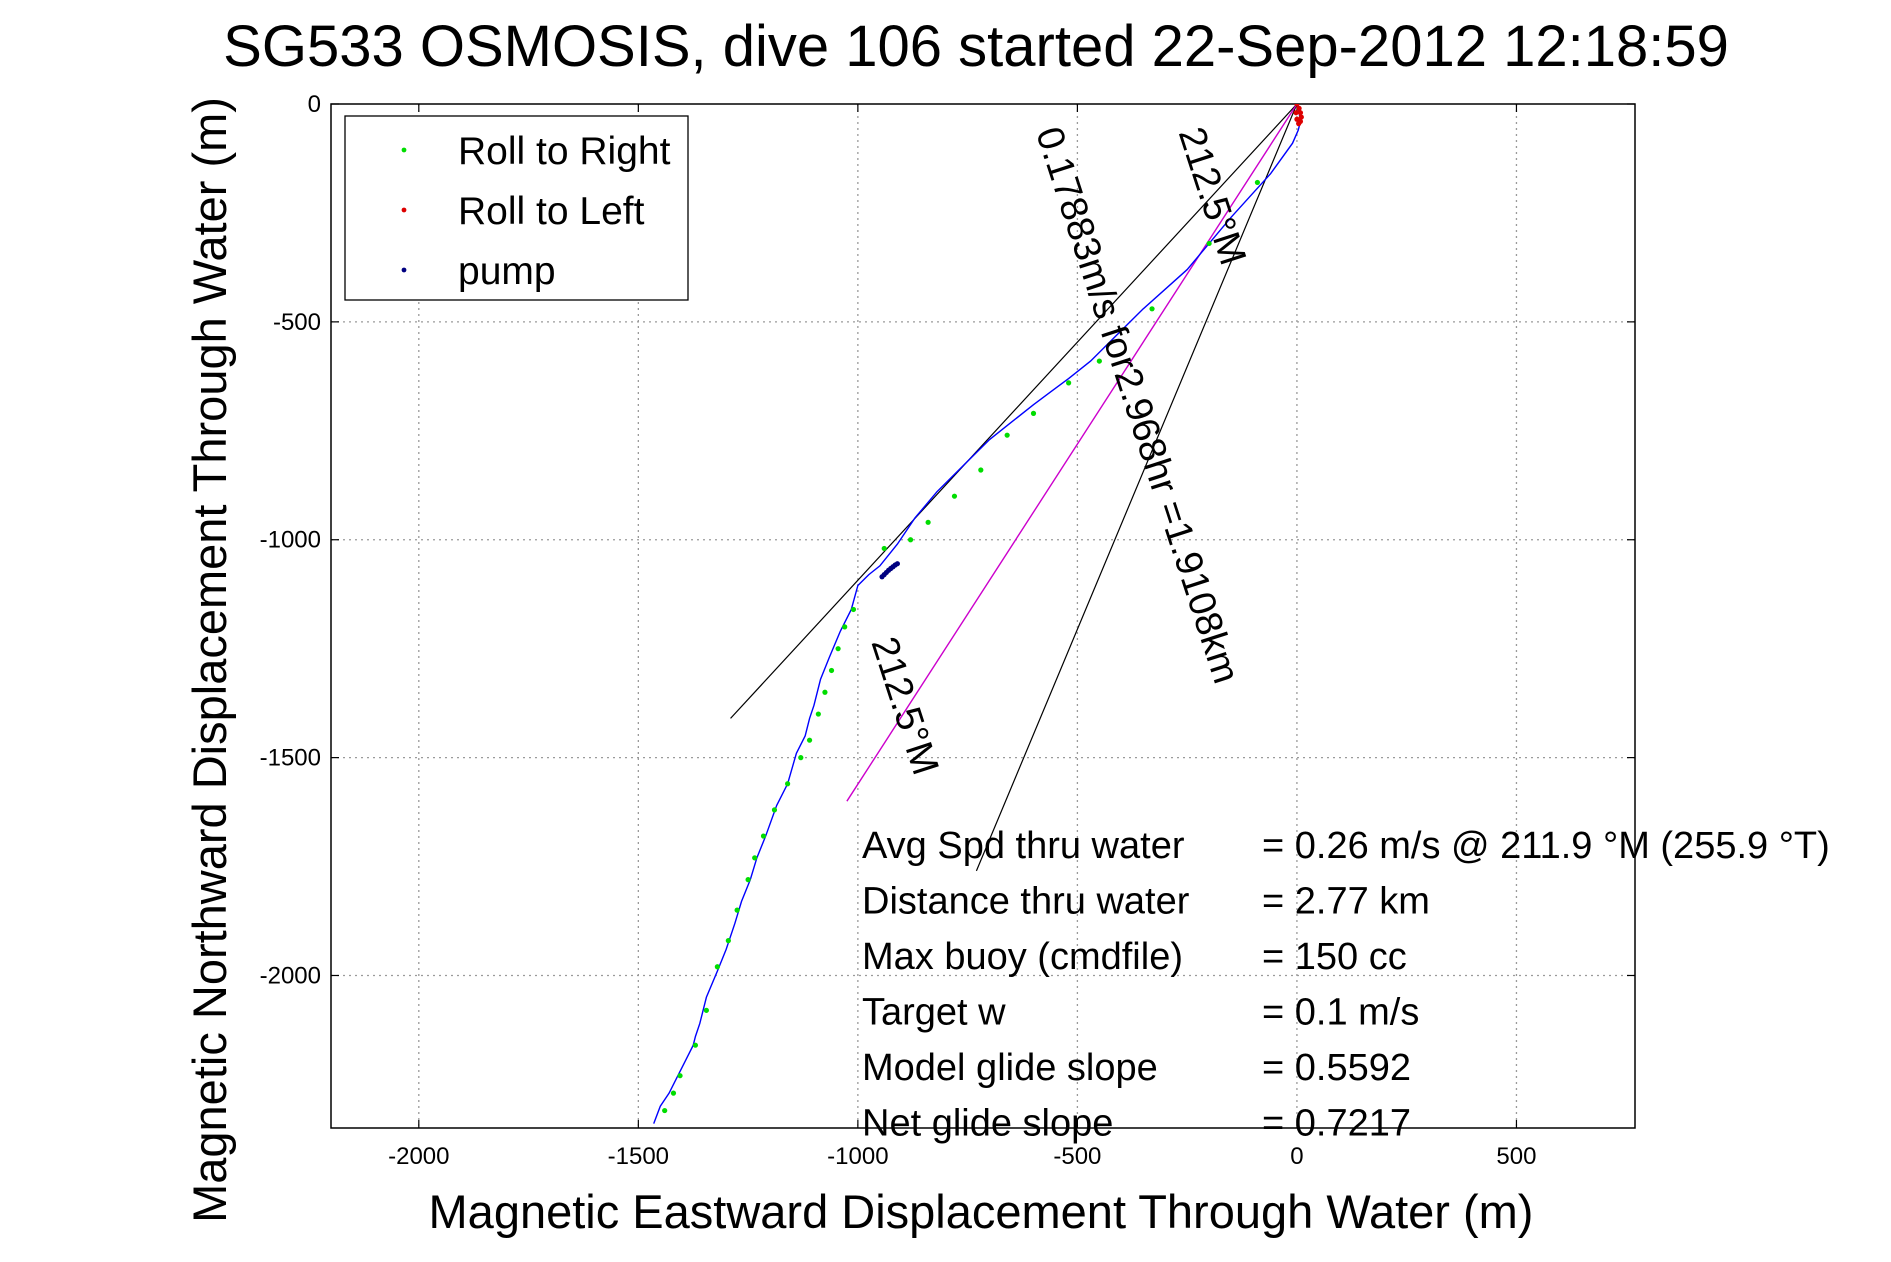 Image resolution: width=1891 pixels, height=1262 pixels. What do you see at coordinates (1346, 902) in the screenshot?
I see `stat-value: = 2.77 km` at bounding box center [1346, 902].